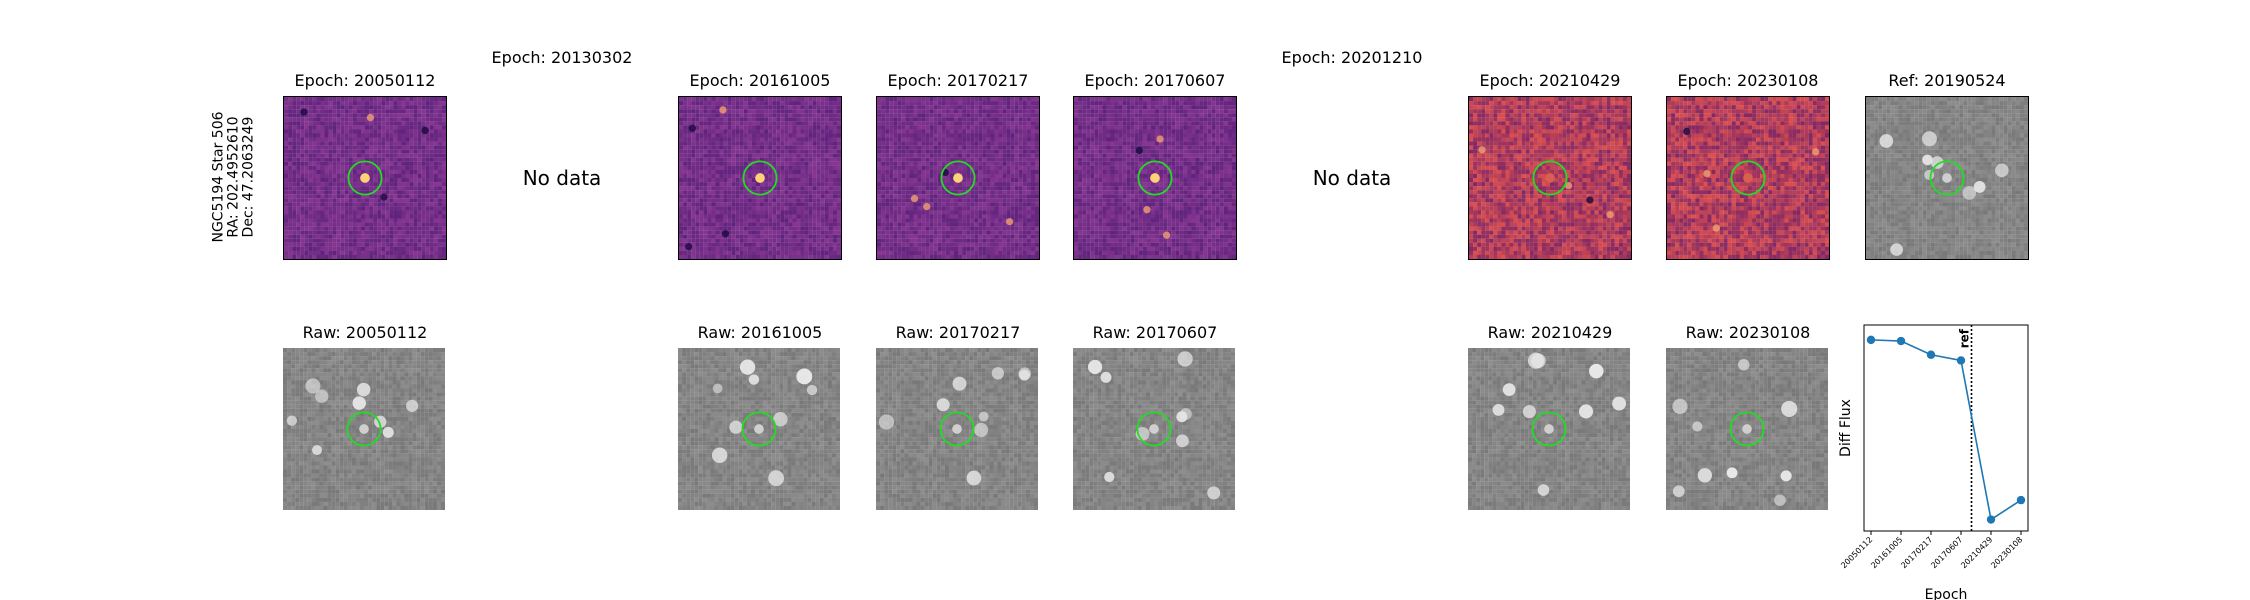 The image size is (2250, 600). What do you see at coordinates (1155, 332) in the screenshot?
I see `raw-panel-title: Raw: 20170607` at bounding box center [1155, 332].